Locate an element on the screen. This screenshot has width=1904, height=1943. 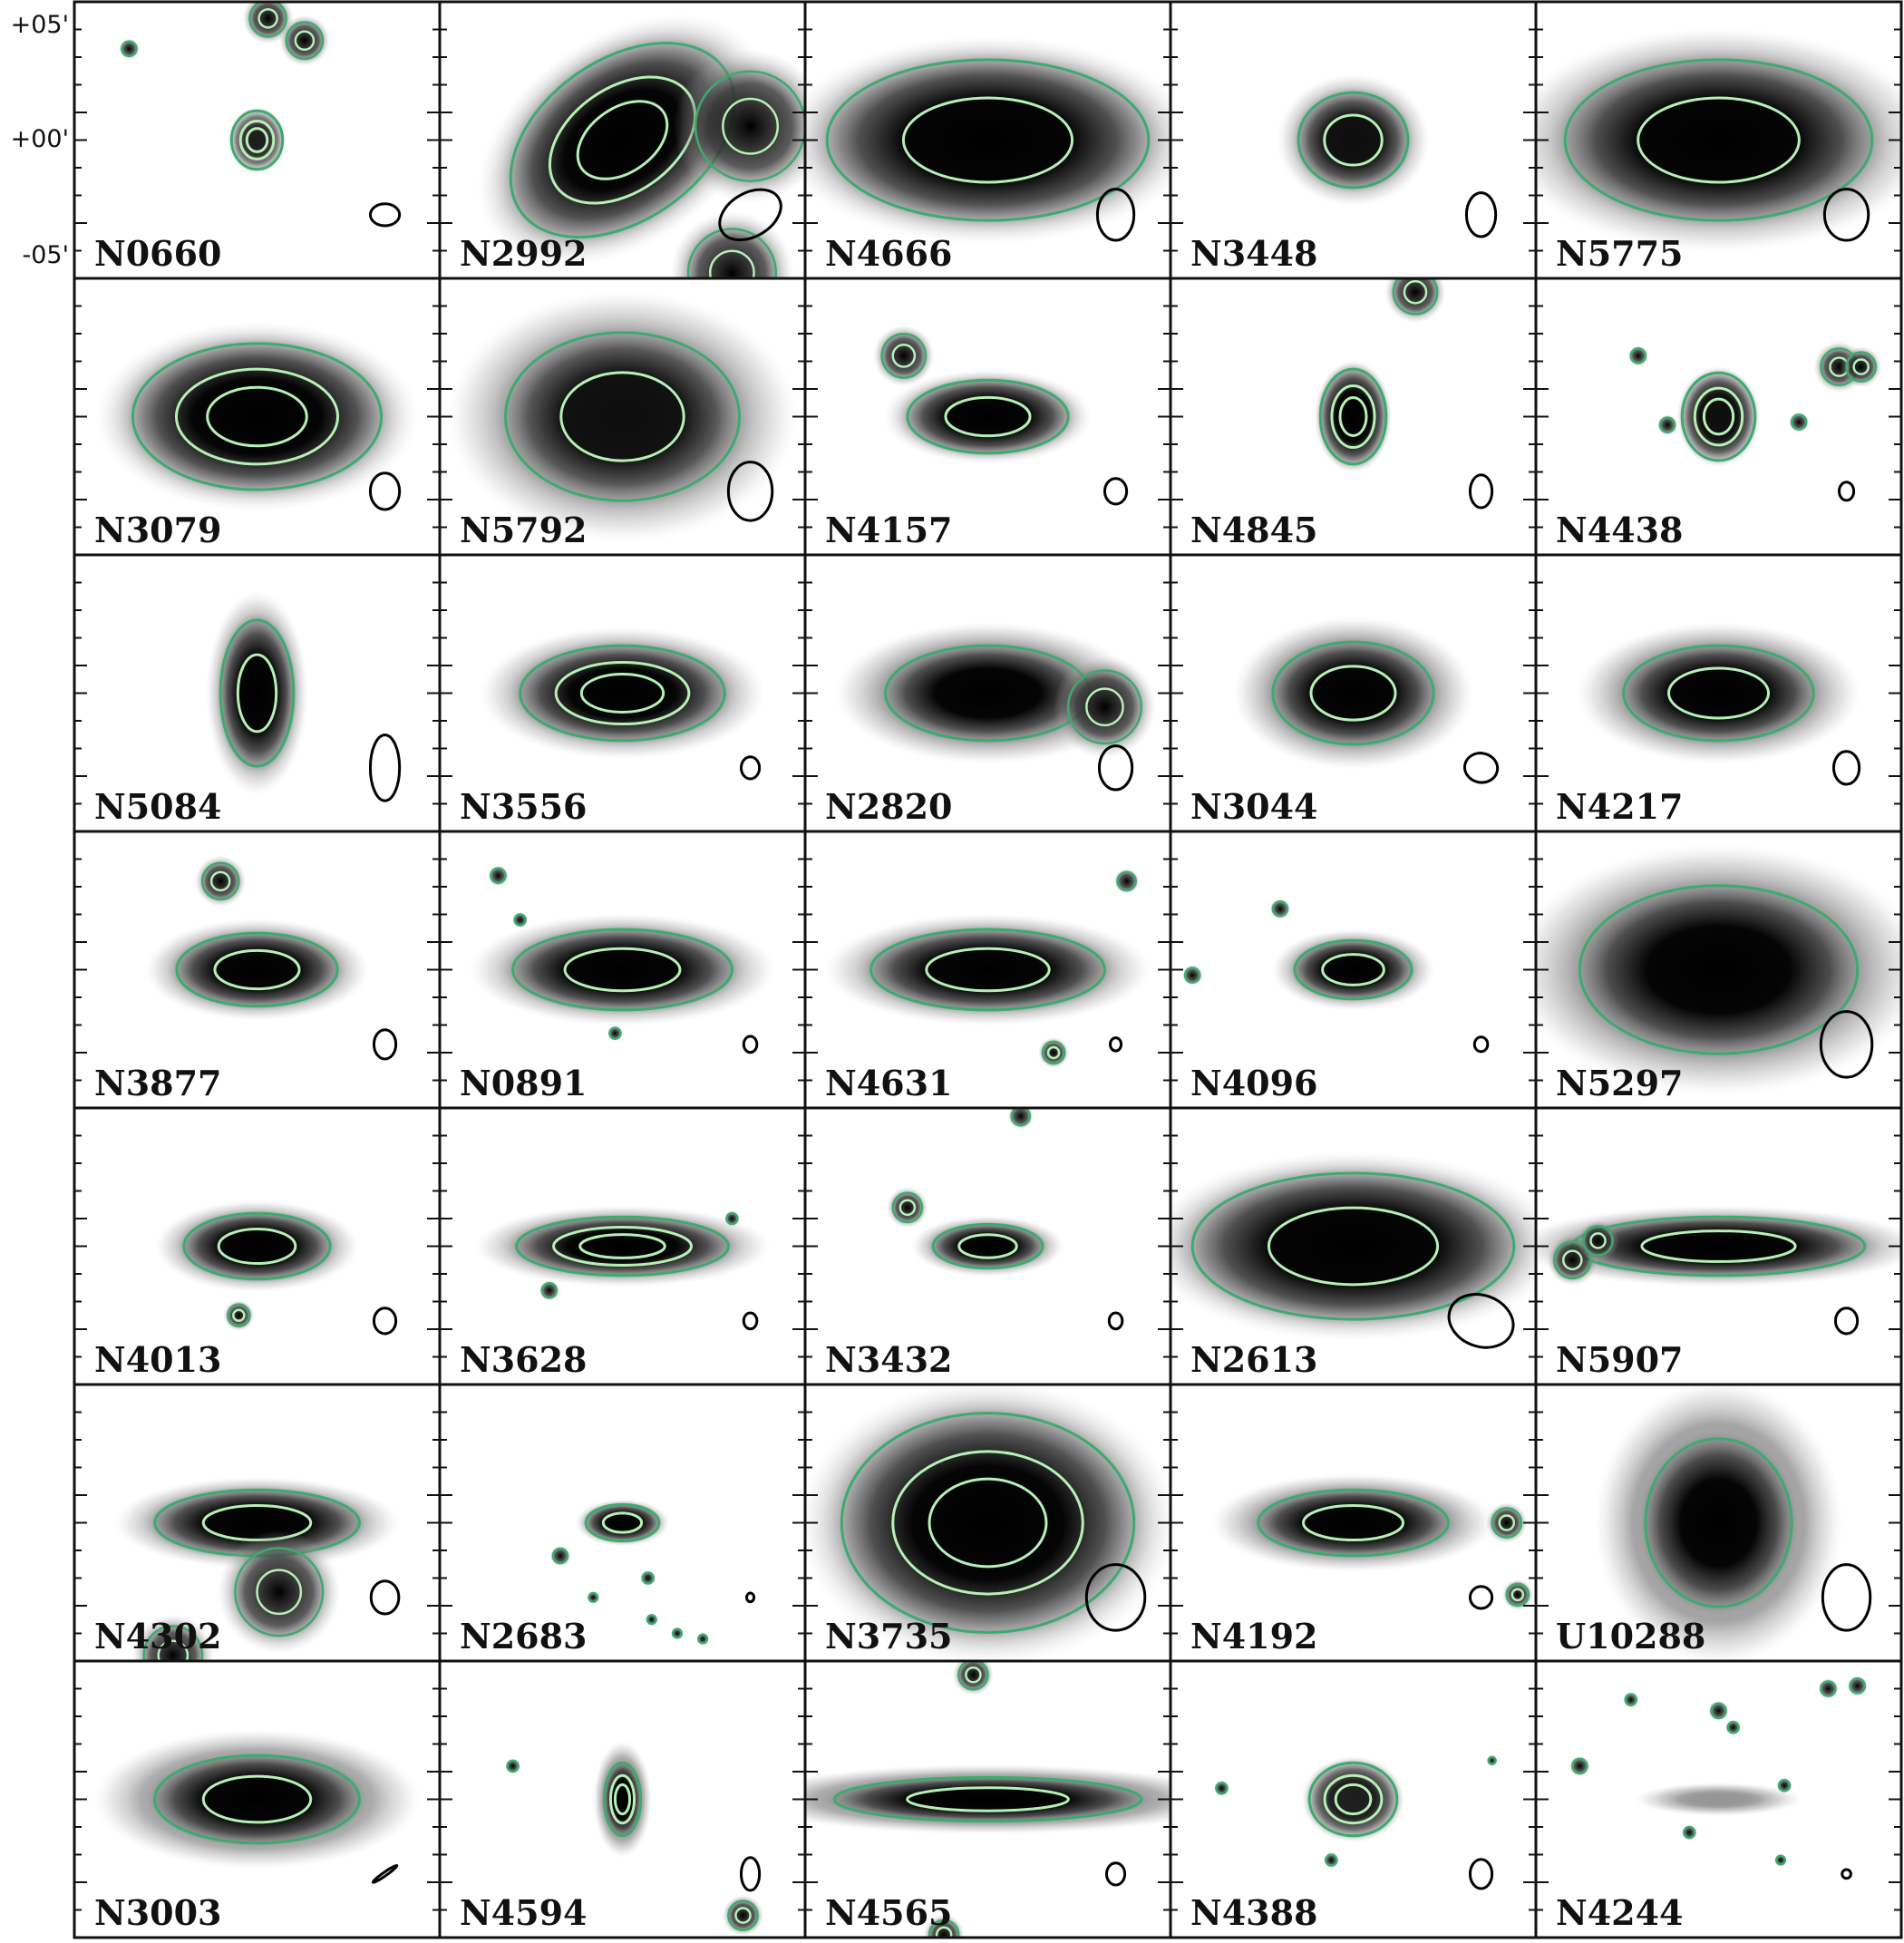
panel-n0660: N0660 is located at coordinates (257, 140).